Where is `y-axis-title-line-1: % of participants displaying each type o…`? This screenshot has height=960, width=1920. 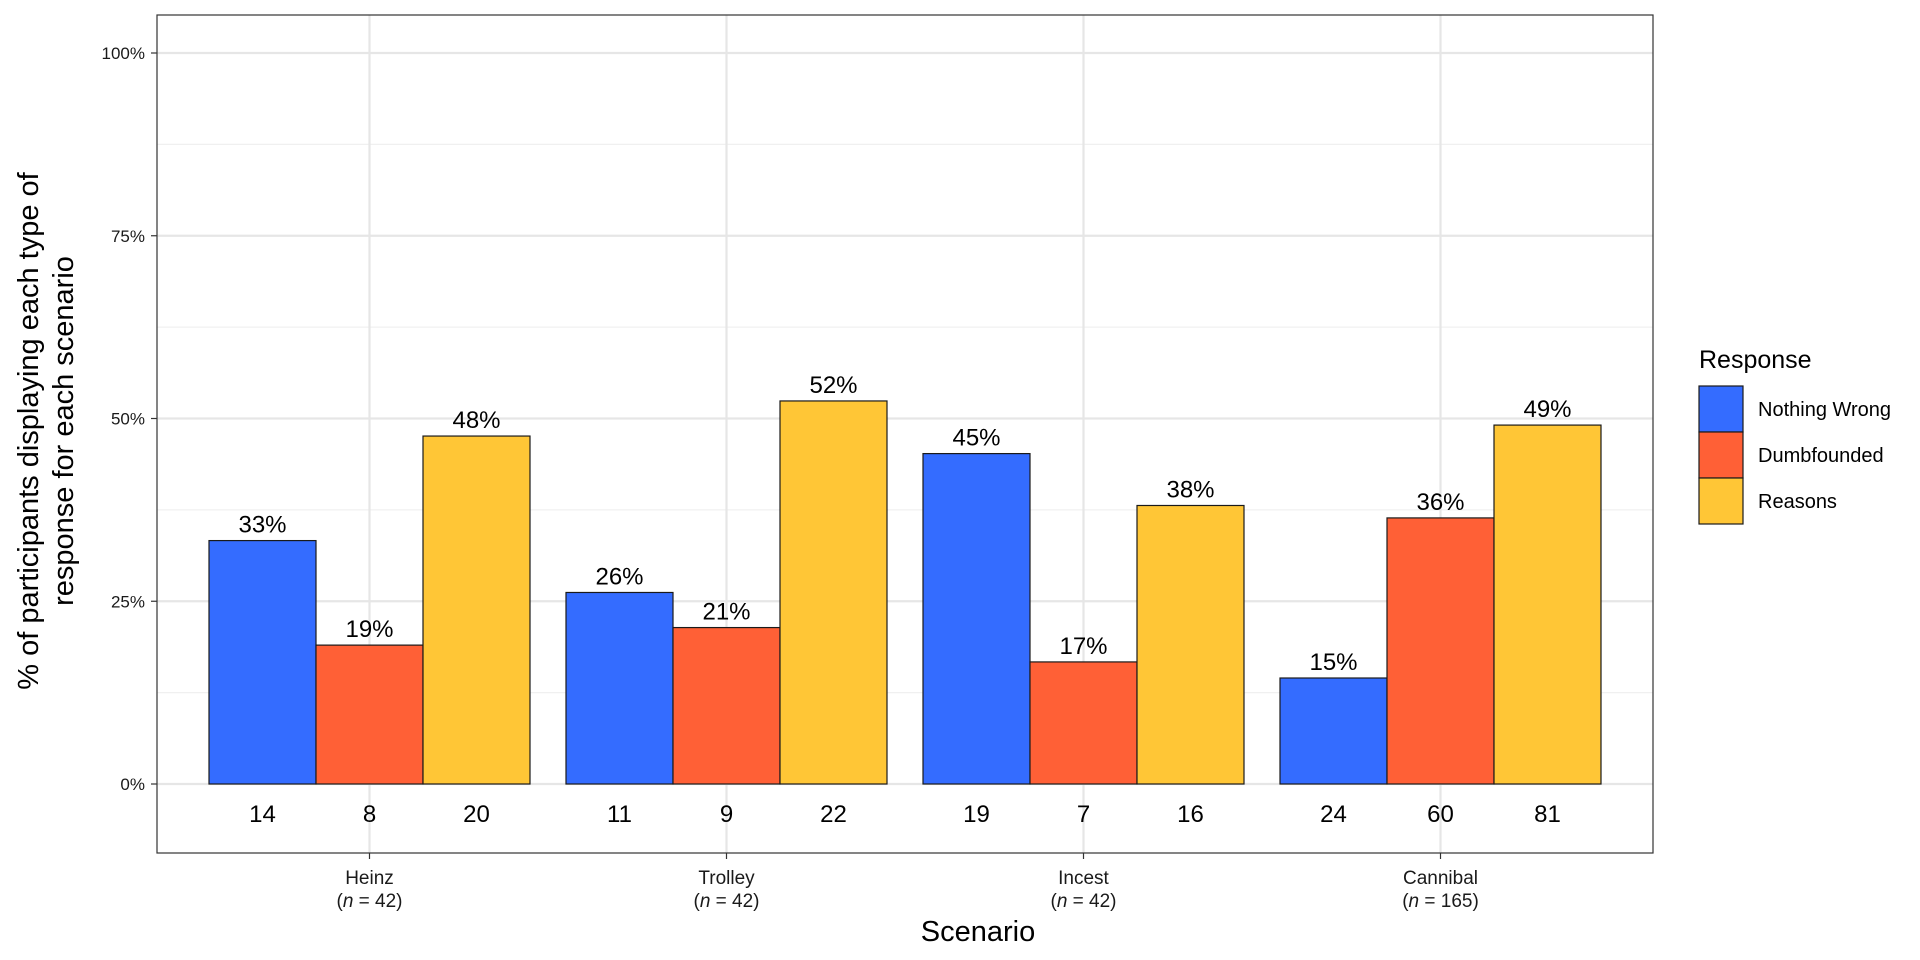 y-axis-title-line-1: % of participants displaying each type o… is located at coordinates (29, 430).